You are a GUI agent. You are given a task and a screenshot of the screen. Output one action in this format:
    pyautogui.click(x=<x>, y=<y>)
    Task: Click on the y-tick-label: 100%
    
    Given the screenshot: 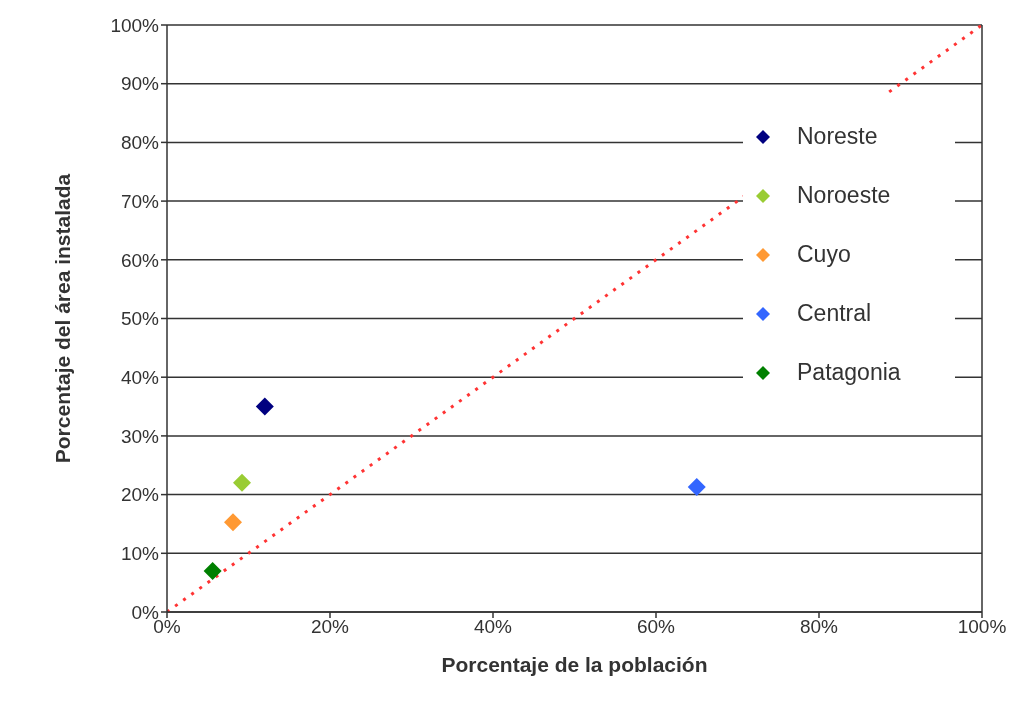 What is the action you would take?
    pyautogui.click(x=135, y=25)
    